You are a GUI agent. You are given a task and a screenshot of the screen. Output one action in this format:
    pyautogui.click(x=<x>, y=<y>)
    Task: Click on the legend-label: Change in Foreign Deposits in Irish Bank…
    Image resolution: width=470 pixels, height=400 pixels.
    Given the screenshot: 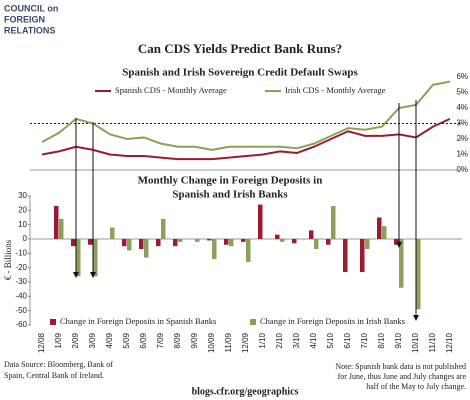 What is the action you would take?
    pyautogui.click(x=332, y=321)
    